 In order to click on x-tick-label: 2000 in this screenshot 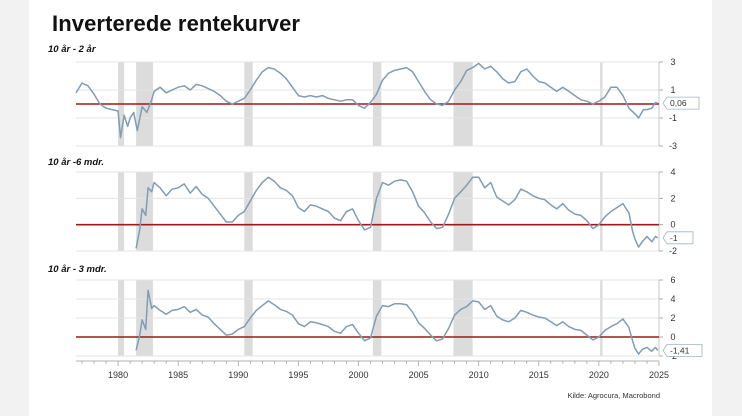, I will do `click(358, 375)`.